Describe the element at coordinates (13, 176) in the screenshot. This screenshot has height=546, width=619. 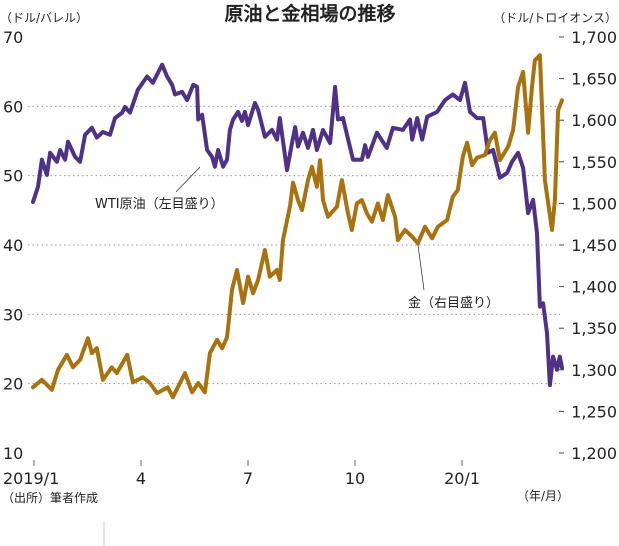
I see `left-tick-label: 50` at that location.